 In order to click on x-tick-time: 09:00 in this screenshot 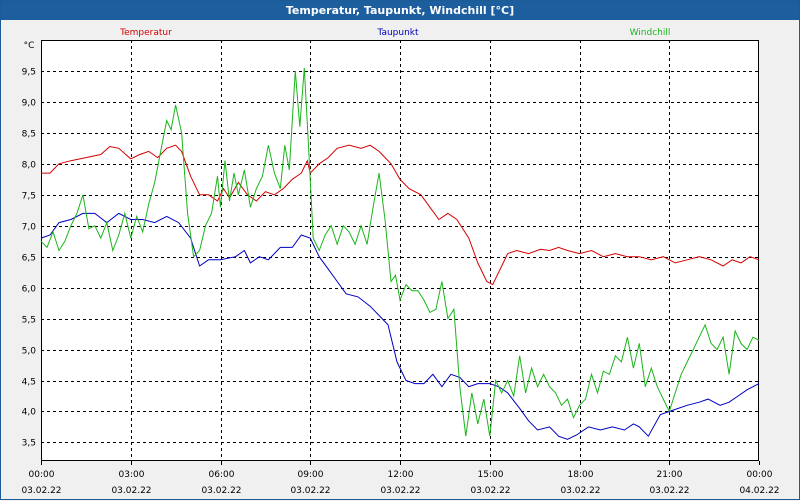, I will do `click(311, 475)`.